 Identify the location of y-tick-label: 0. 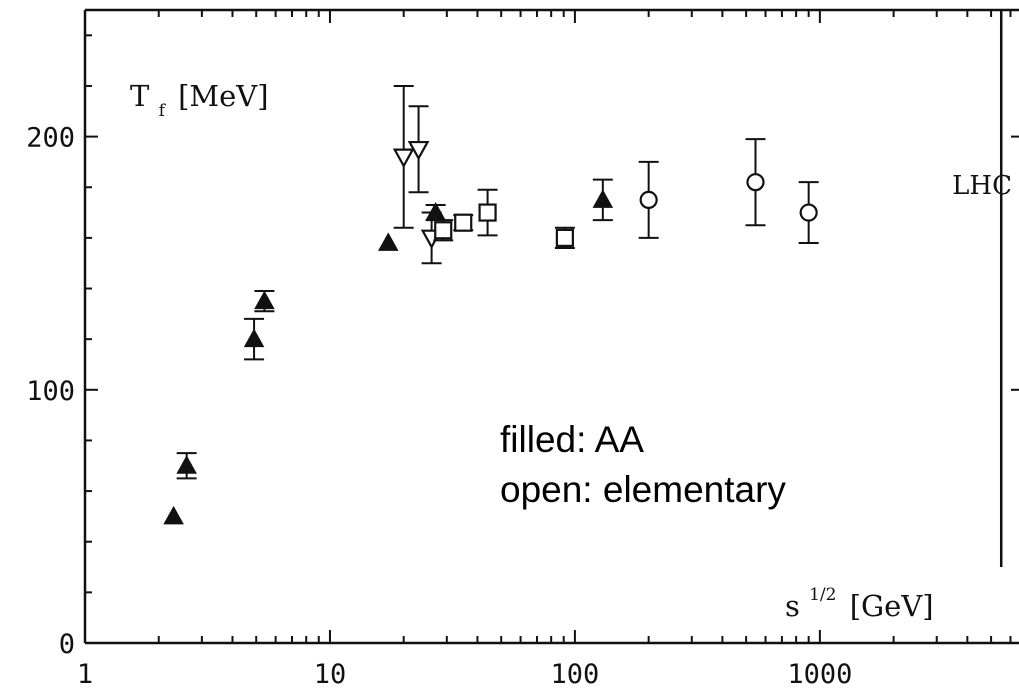
(67, 644).